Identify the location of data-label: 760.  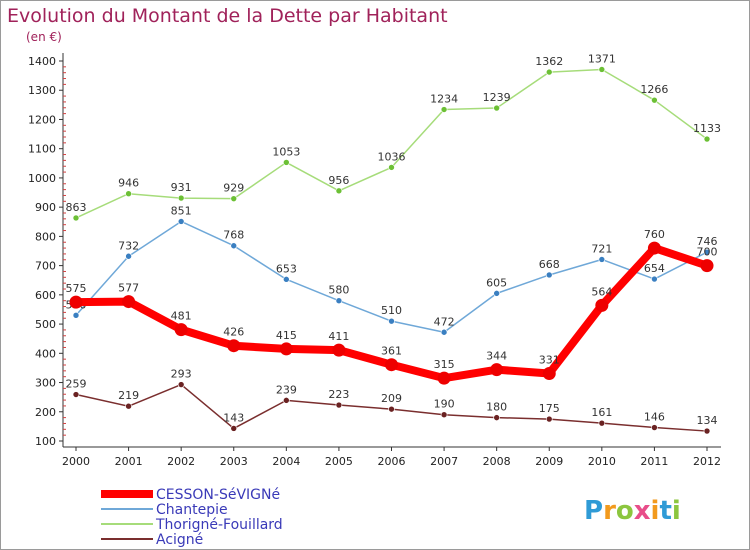
(654, 234).